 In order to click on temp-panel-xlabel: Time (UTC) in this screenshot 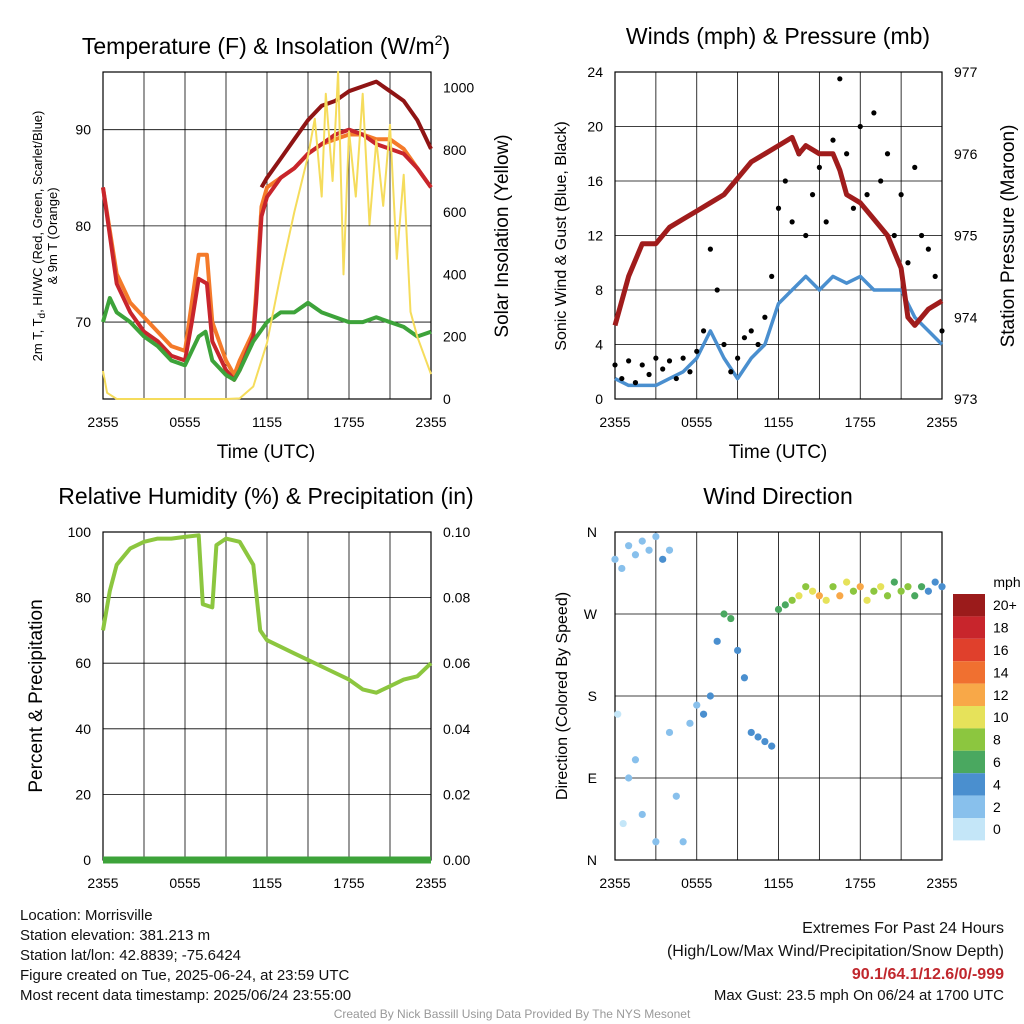, I will do `click(266, 452)`.